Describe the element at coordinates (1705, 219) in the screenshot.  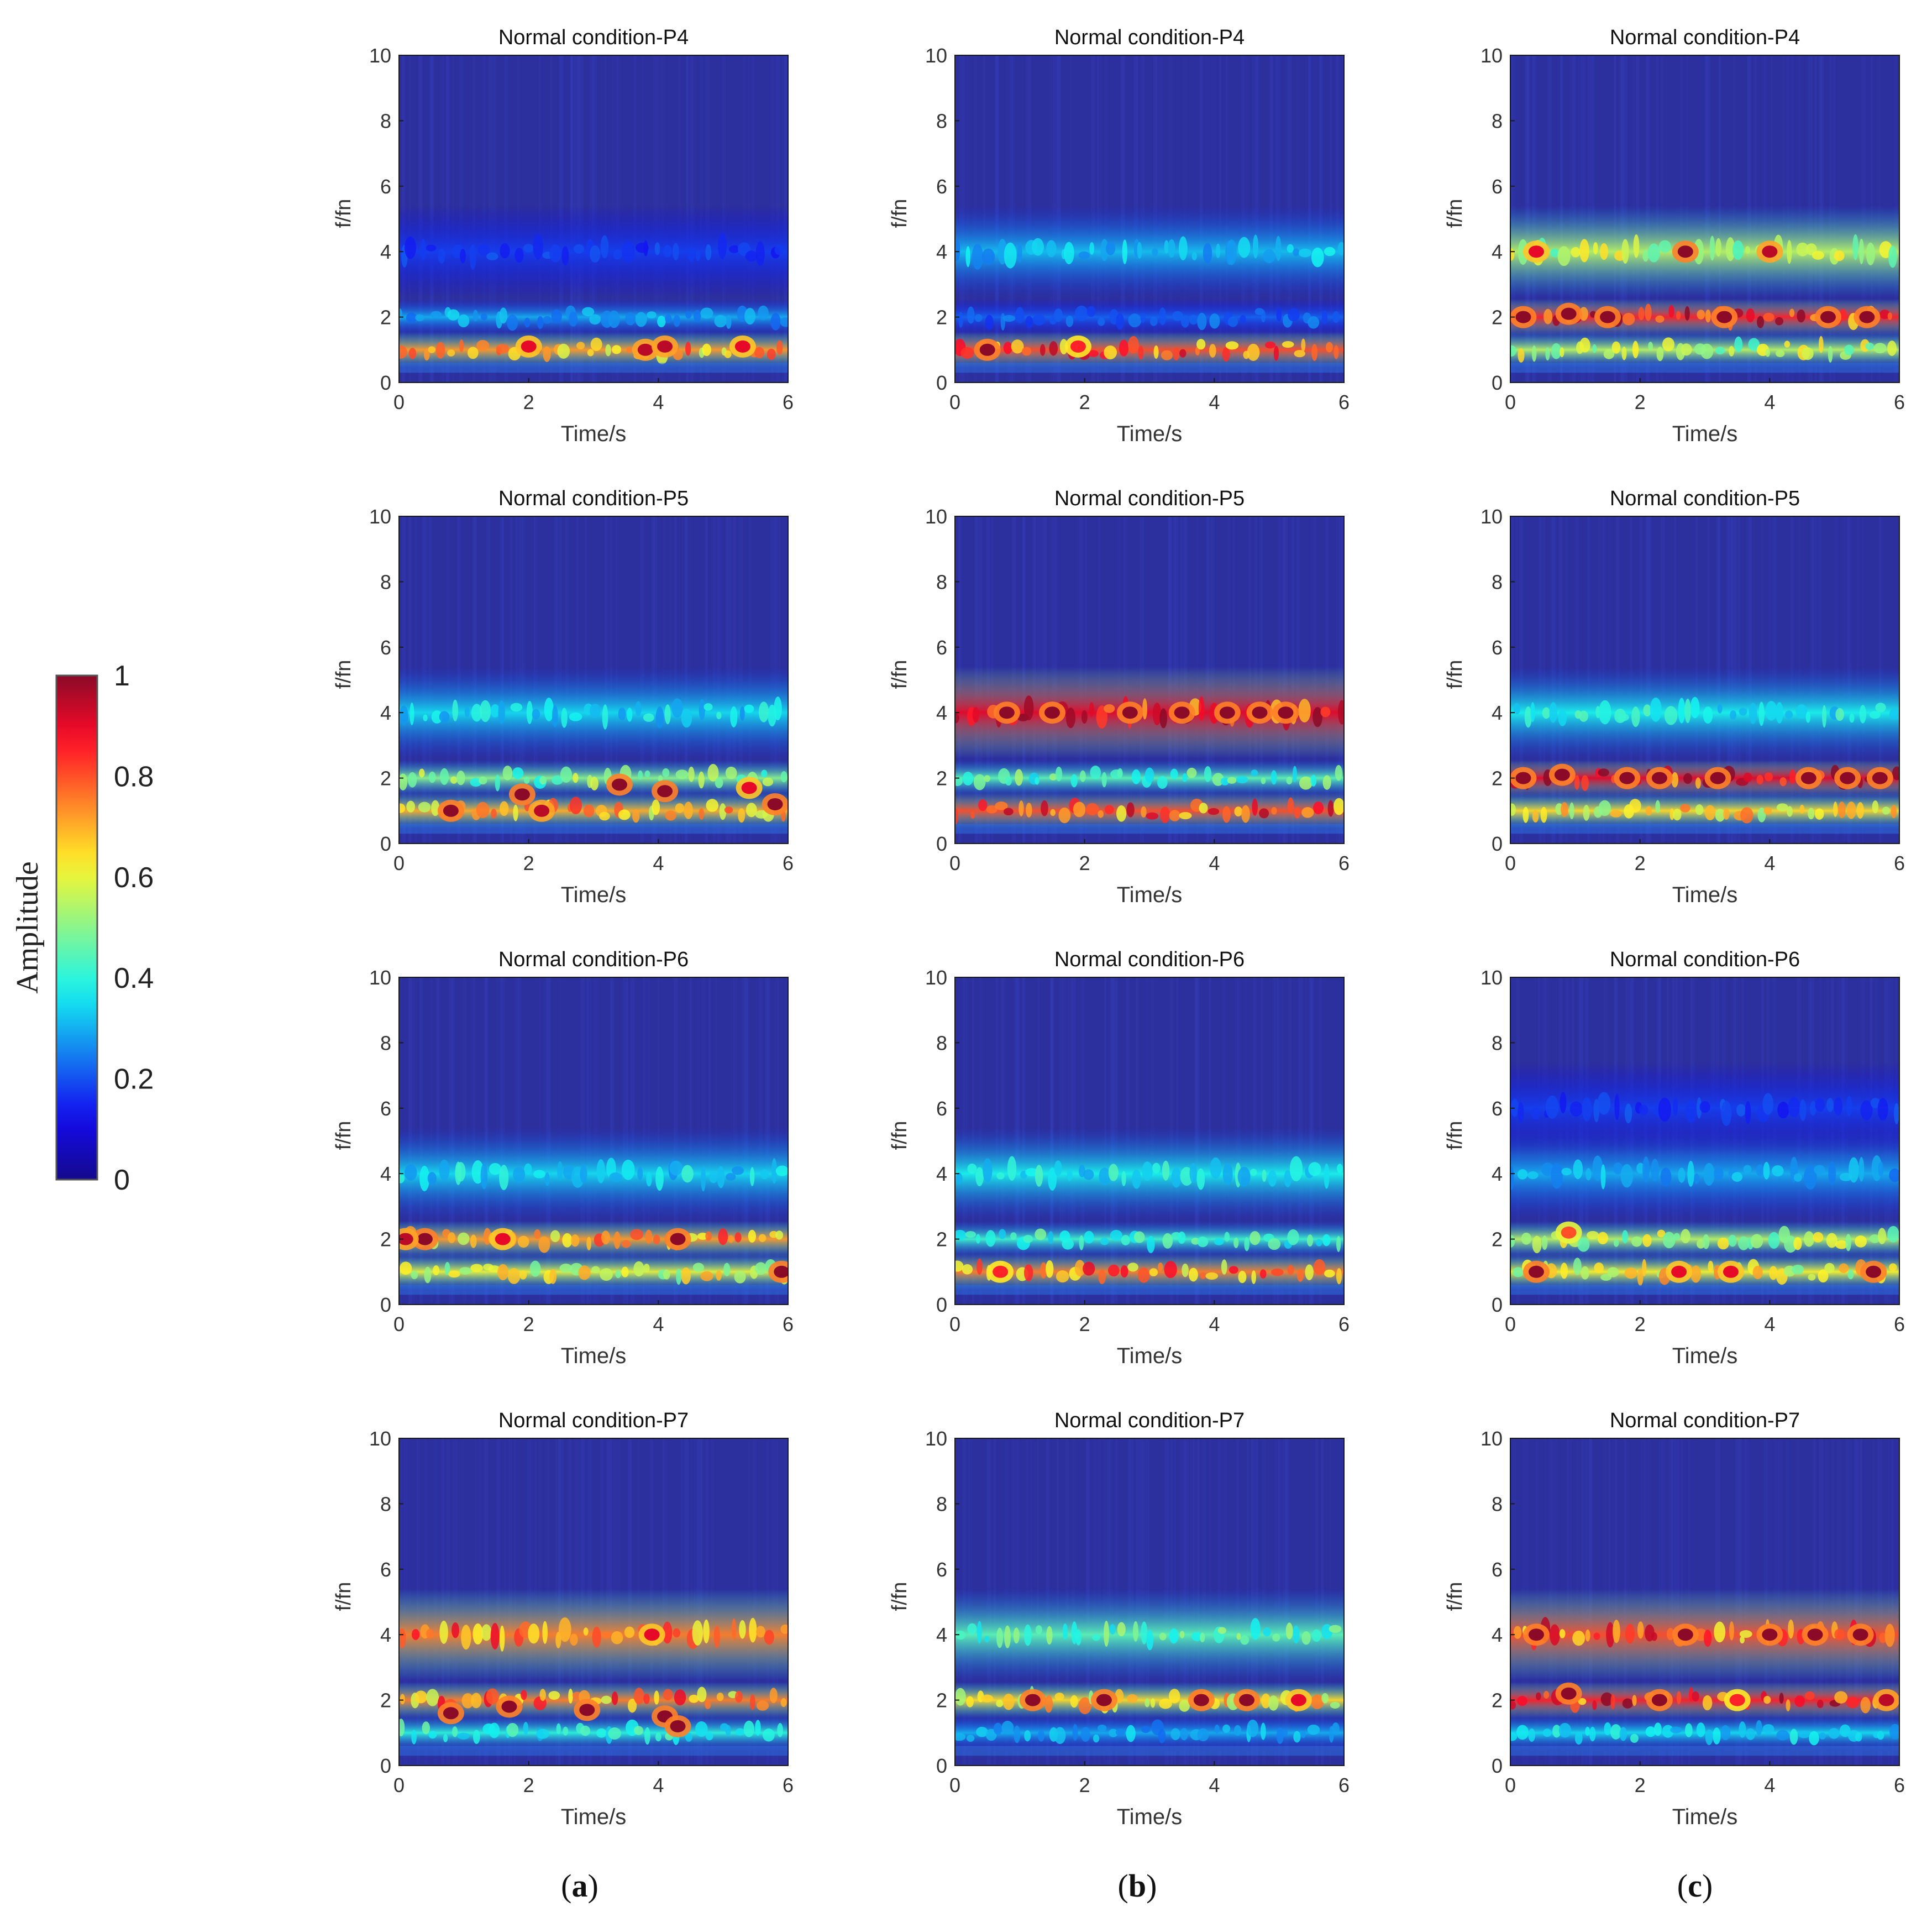
I see `plot-area` at that location.